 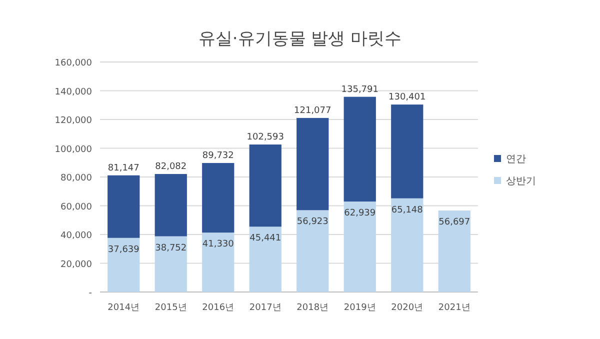 What do you see at coordinates (312, 222) in the screenshot?
I see `data-label: 56,923` at bounding box center [312, 222].